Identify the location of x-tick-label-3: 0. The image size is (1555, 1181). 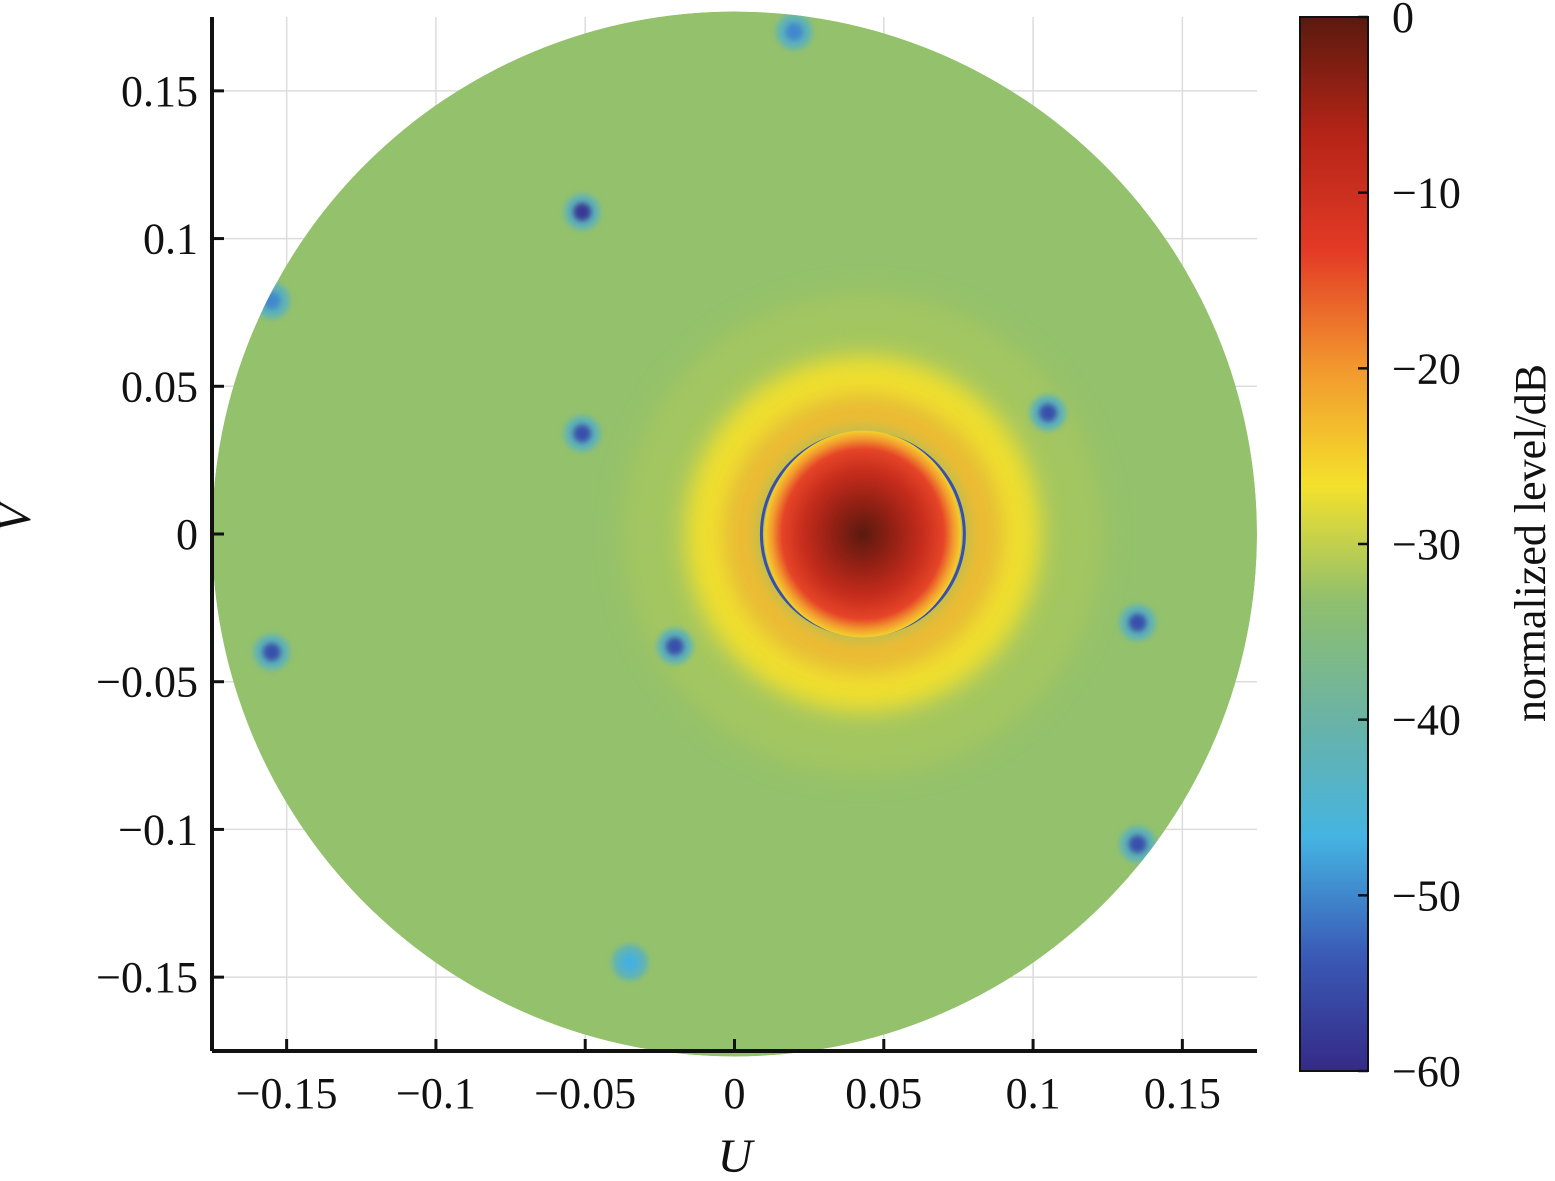
(735, 1093).